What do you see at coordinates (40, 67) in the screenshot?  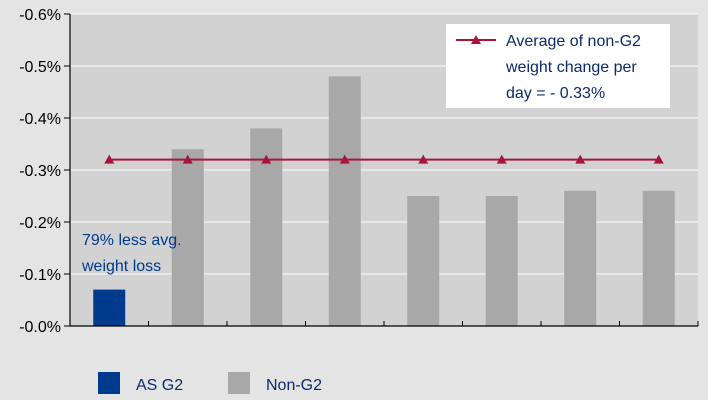 I see `y-tick-label: -0.5%` at bounding box center [40, 67].